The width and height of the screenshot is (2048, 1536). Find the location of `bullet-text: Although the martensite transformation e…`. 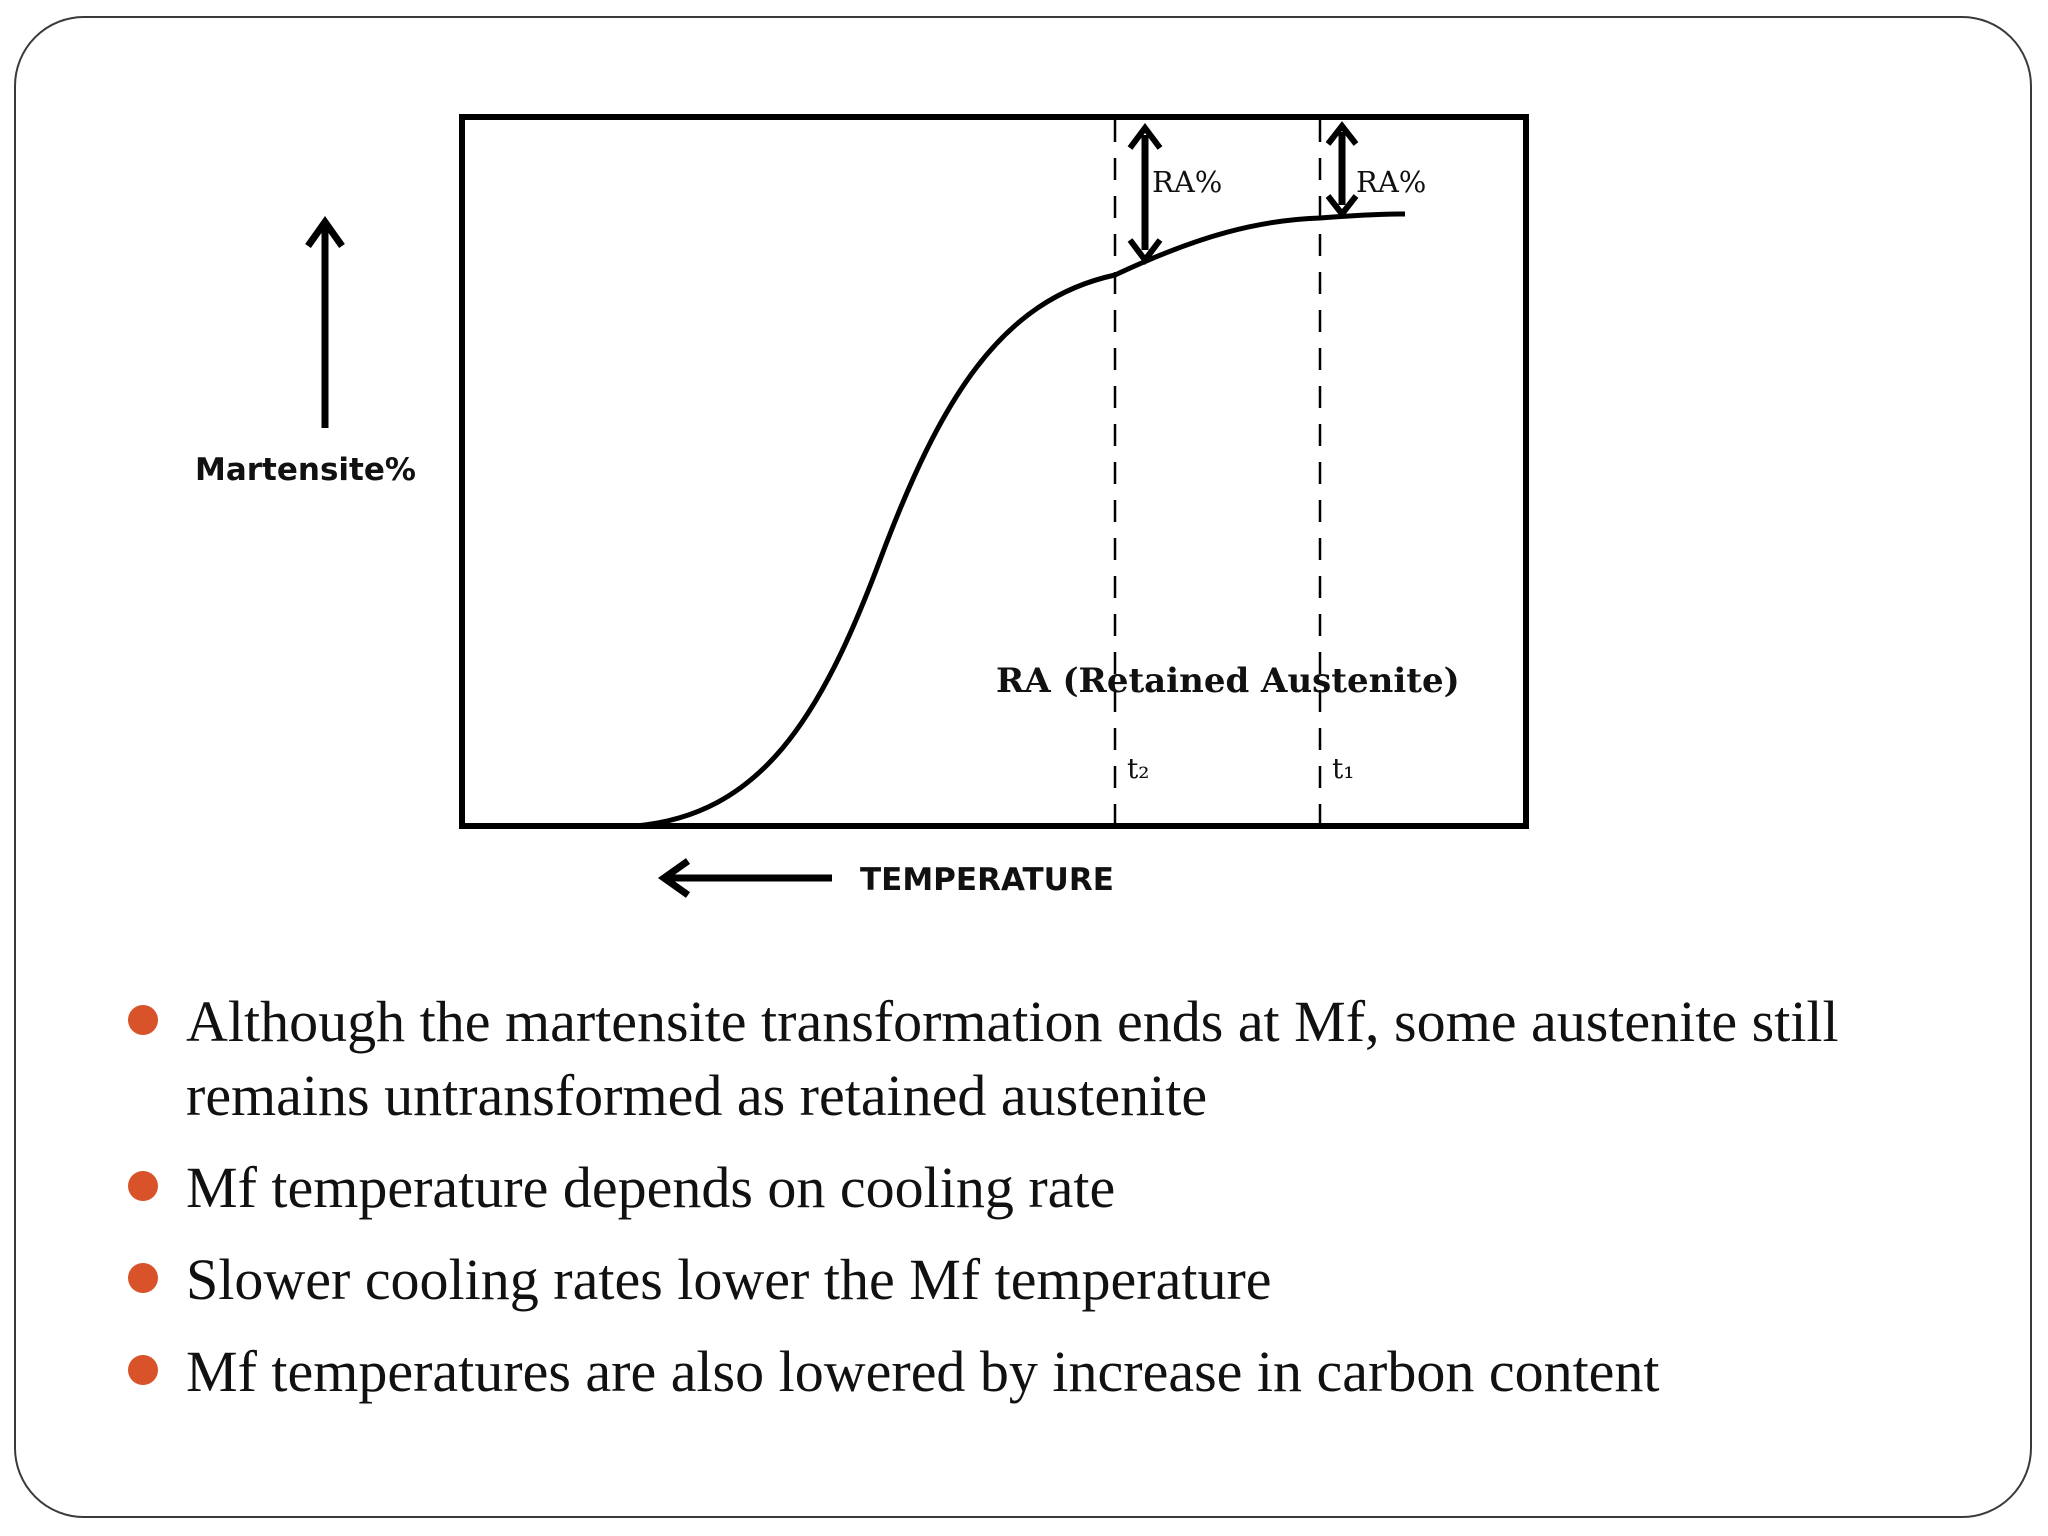

bullet-text: Although the martensite transformation e… is located at coordinates (1012, 1058).